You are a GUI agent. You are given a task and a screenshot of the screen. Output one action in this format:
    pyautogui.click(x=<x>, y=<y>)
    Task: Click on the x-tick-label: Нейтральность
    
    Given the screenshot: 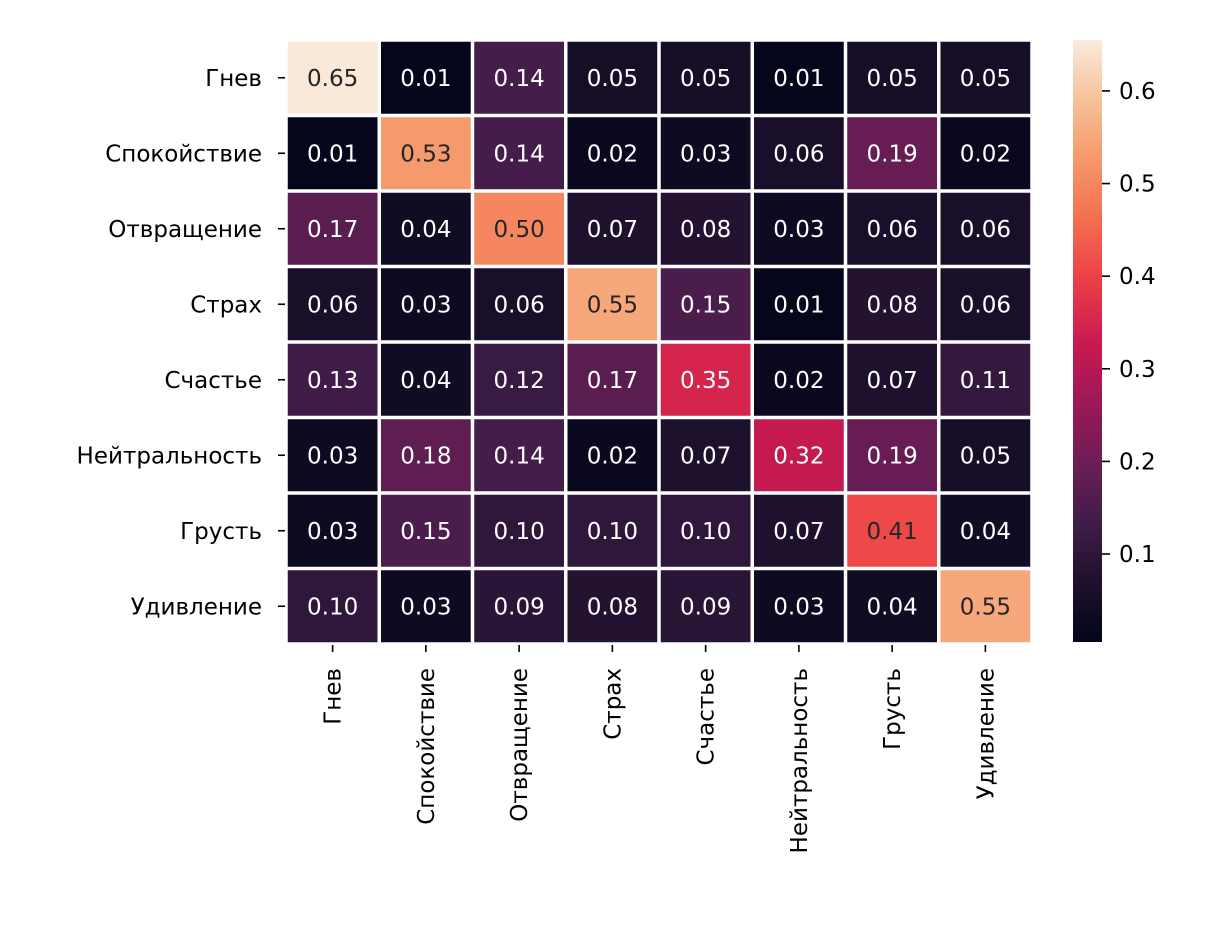 What is the action you would take?
    pyautogui.click(x=800, y=760)
    